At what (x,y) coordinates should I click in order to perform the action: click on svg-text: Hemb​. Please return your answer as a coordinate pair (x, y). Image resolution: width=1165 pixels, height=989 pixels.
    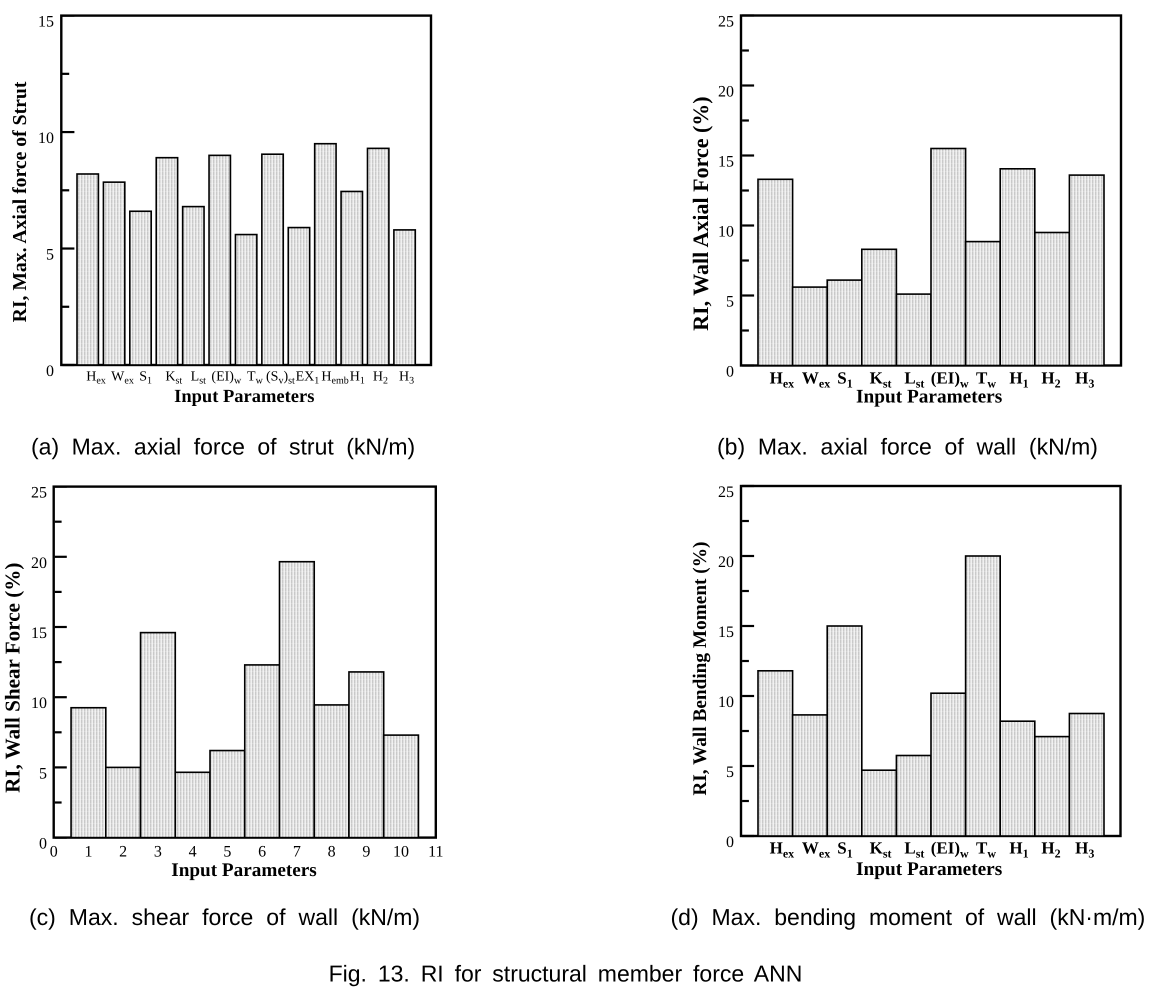
    Looking at the image, I should click on (334, 378).